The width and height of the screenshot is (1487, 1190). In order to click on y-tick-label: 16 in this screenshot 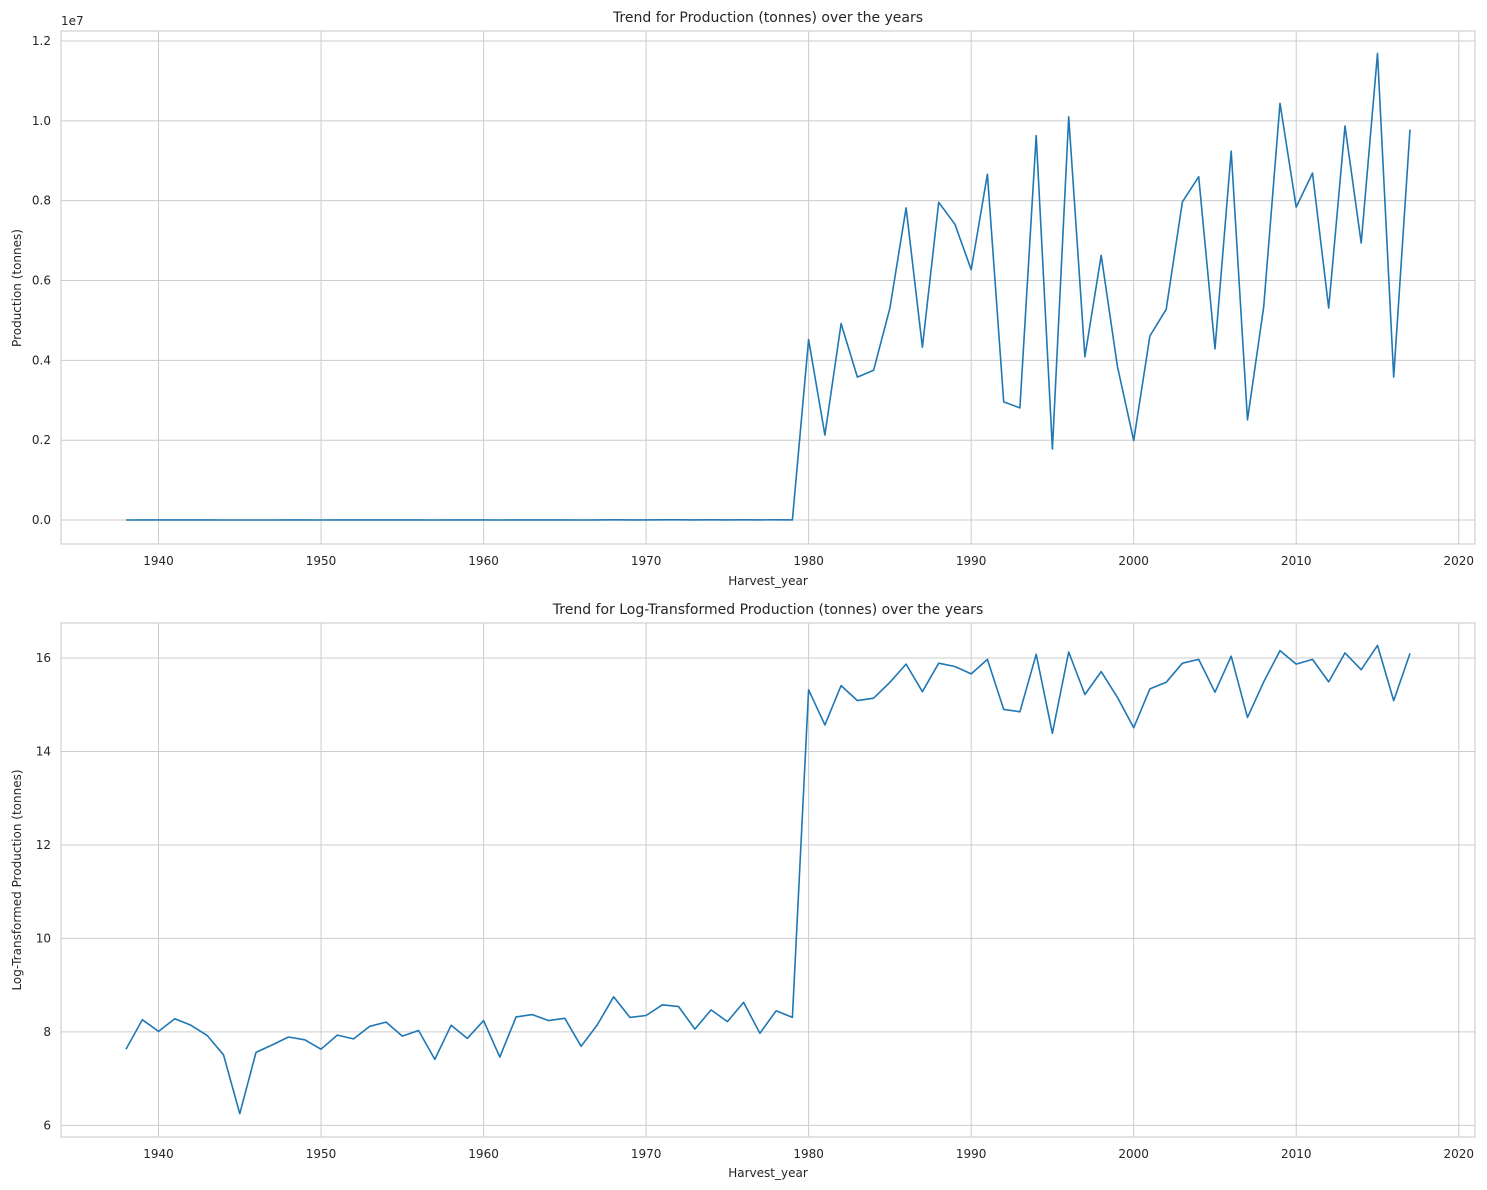, I will do `click(43, 658)`.